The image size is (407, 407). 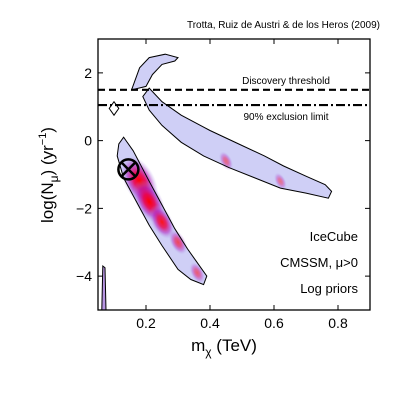 I want to click on x-axis-label: mχ (TeV), so click(x=224, y=347).